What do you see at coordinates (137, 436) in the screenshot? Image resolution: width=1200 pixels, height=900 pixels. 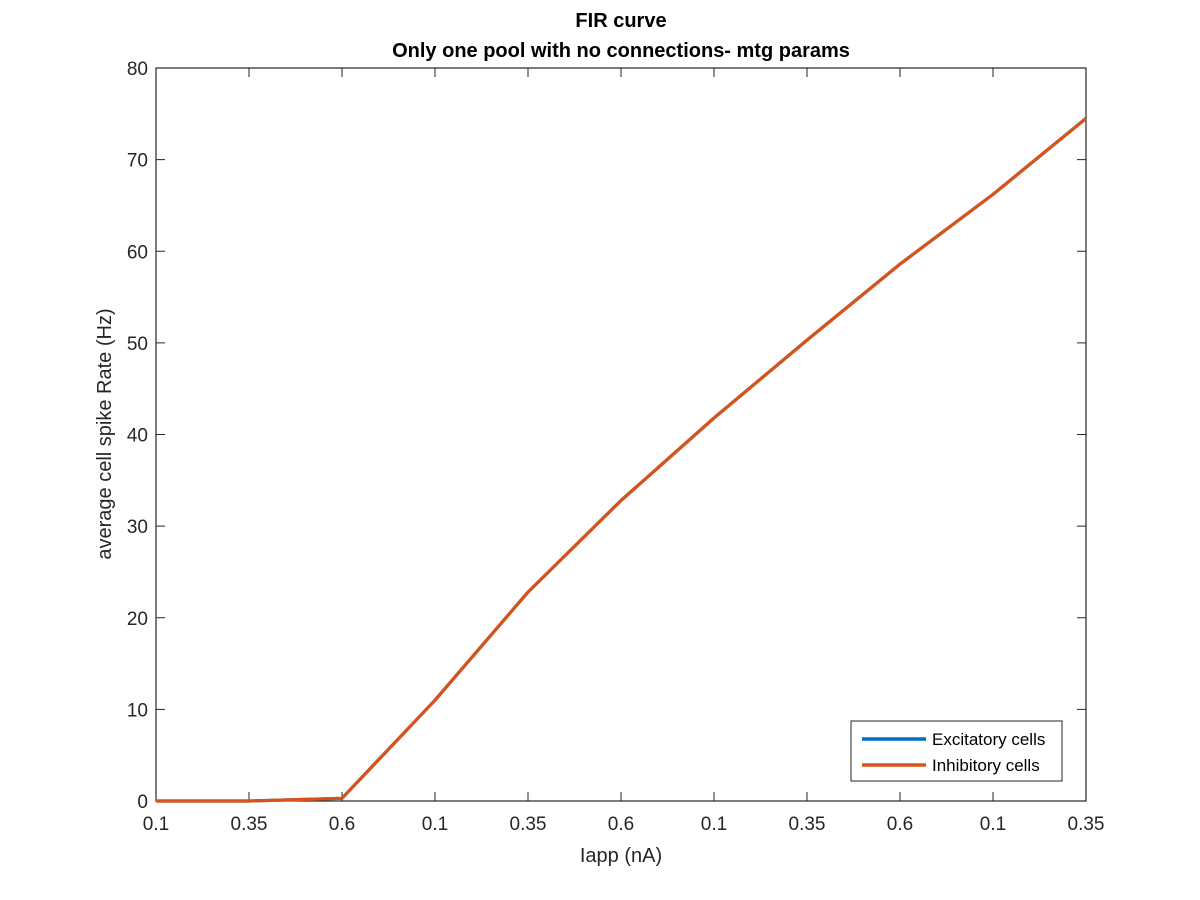 I see `y-tick-label: 40` at bounding box center [137, 436].